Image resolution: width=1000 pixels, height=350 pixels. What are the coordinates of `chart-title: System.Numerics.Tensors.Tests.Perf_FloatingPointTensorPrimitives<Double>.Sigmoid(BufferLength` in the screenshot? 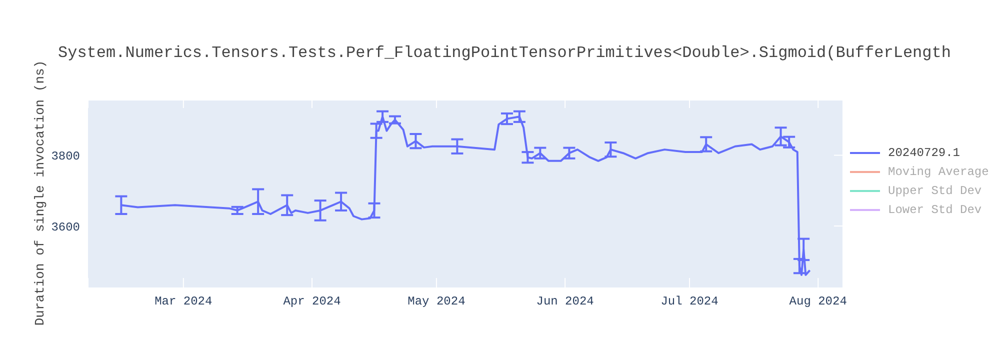 It's located at (504, 53).